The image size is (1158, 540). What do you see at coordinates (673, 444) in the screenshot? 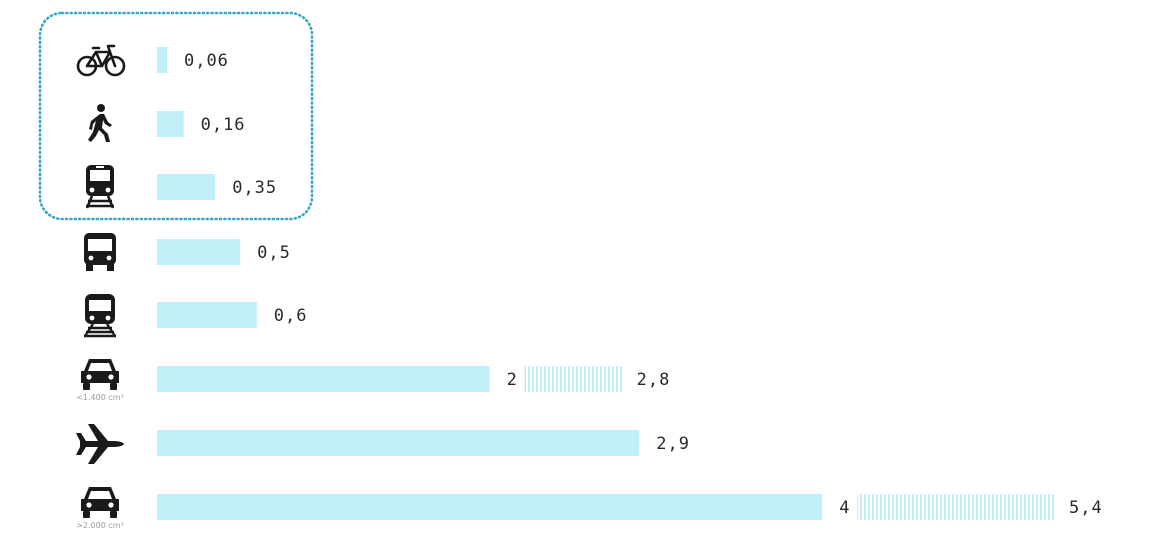
I see `value-label: 2,9` at bounding box center [673, 444].